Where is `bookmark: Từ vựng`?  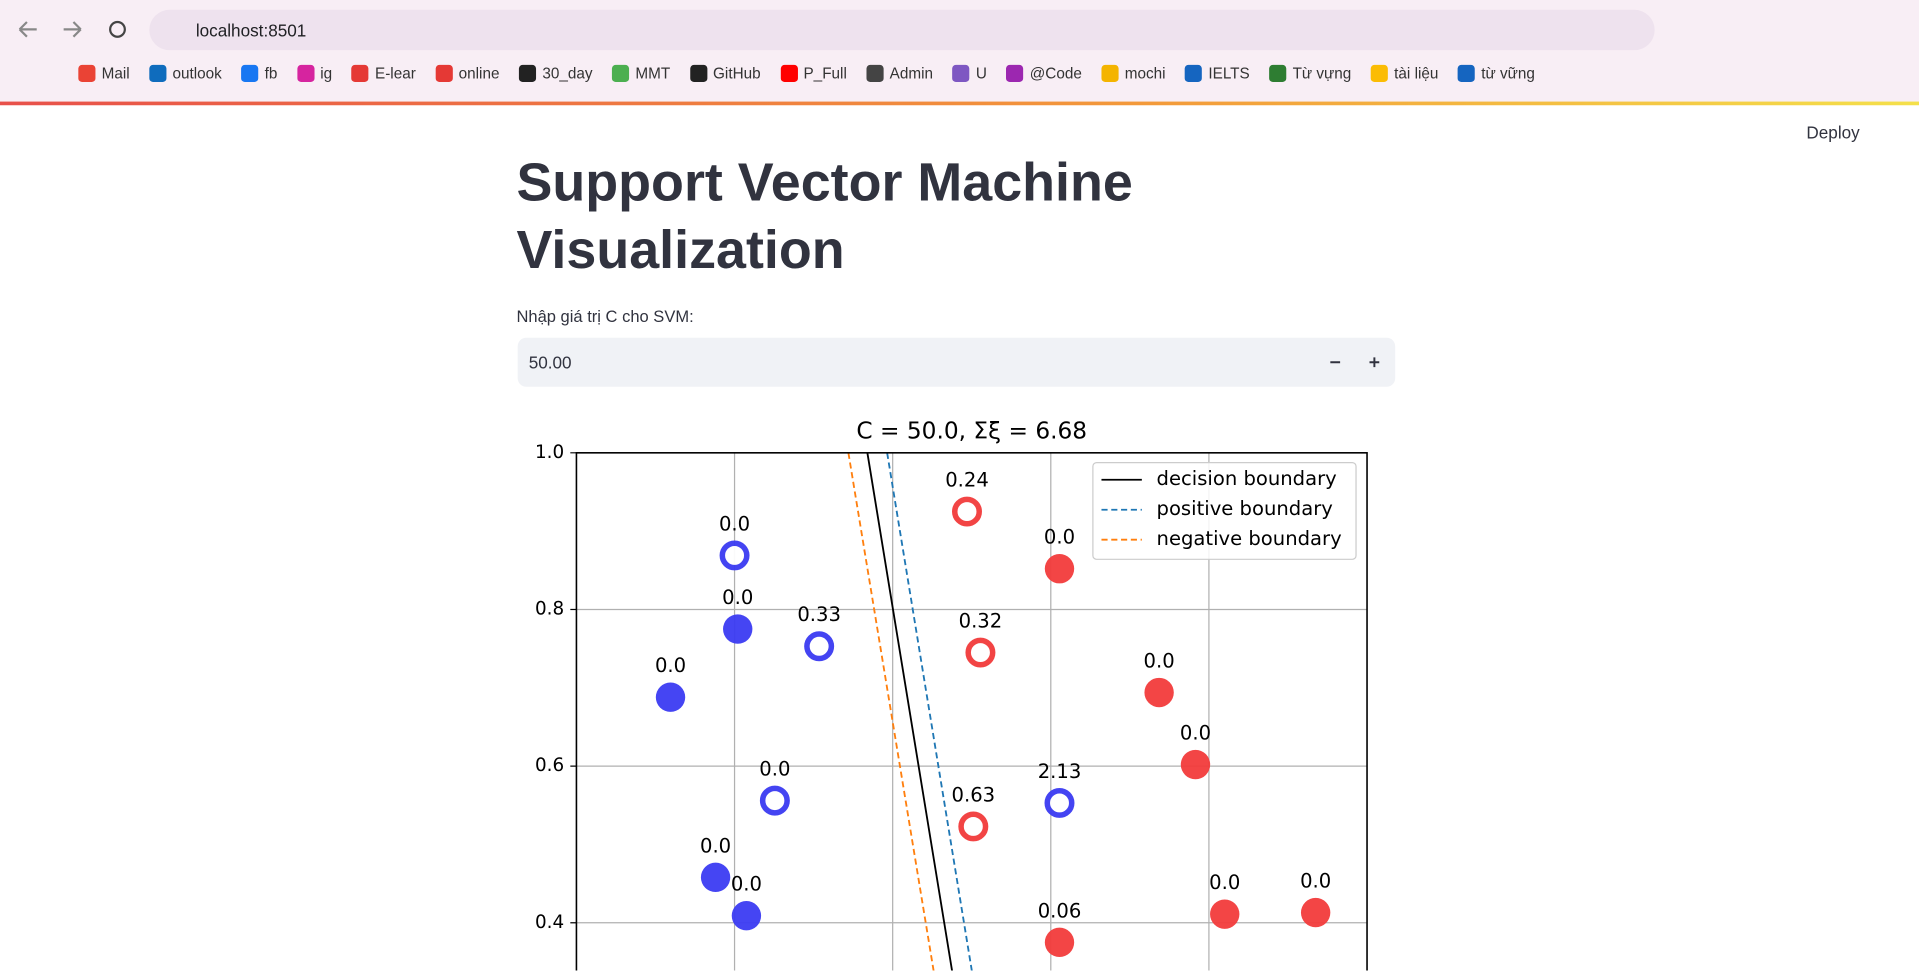 bookmark: Từ vựng is located at coordinates (1310, 73).